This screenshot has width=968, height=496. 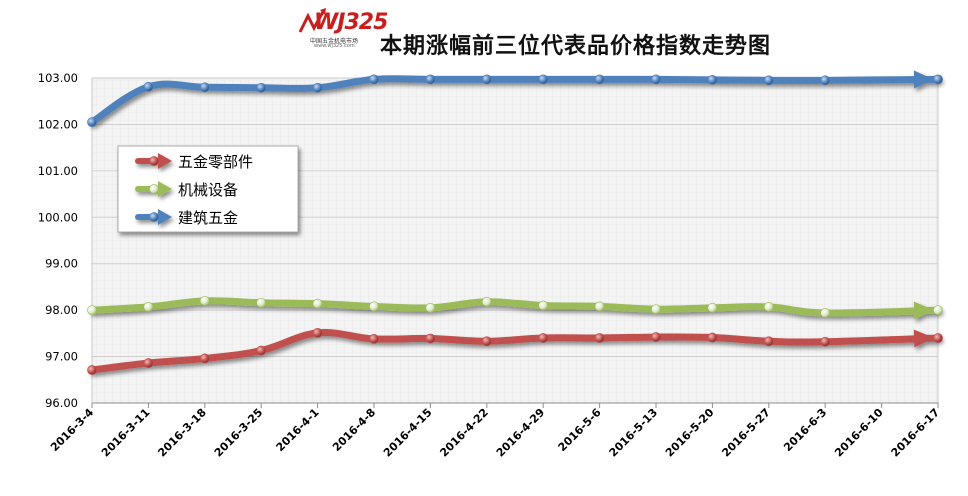 What do you see at coordinates (208, 190) in the screenshot?
I see `legend-label: 机械设备` at bounding box center [208, 190].